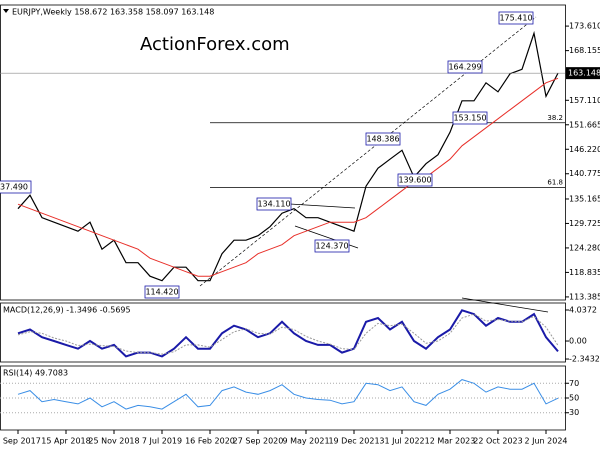 This screenshot has width=600, height=450. What do you see at coordinates (583, 310) in the screenshot?
I see `y-tick-label: 4.0372` at bounding box center [583, 310].